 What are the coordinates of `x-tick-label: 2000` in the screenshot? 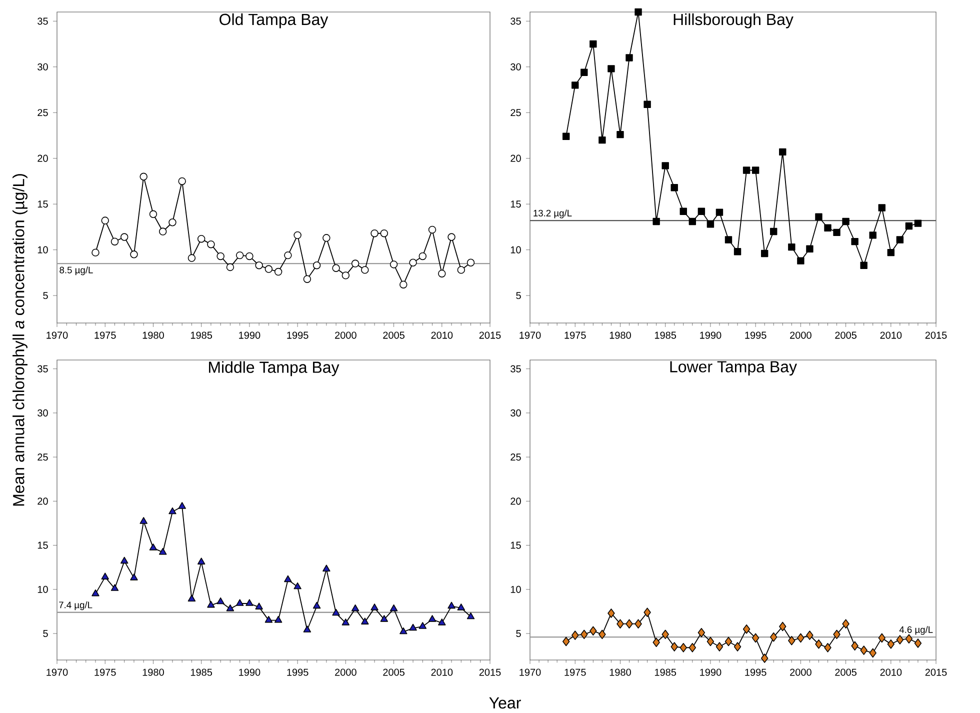 It's located at (801, 335).